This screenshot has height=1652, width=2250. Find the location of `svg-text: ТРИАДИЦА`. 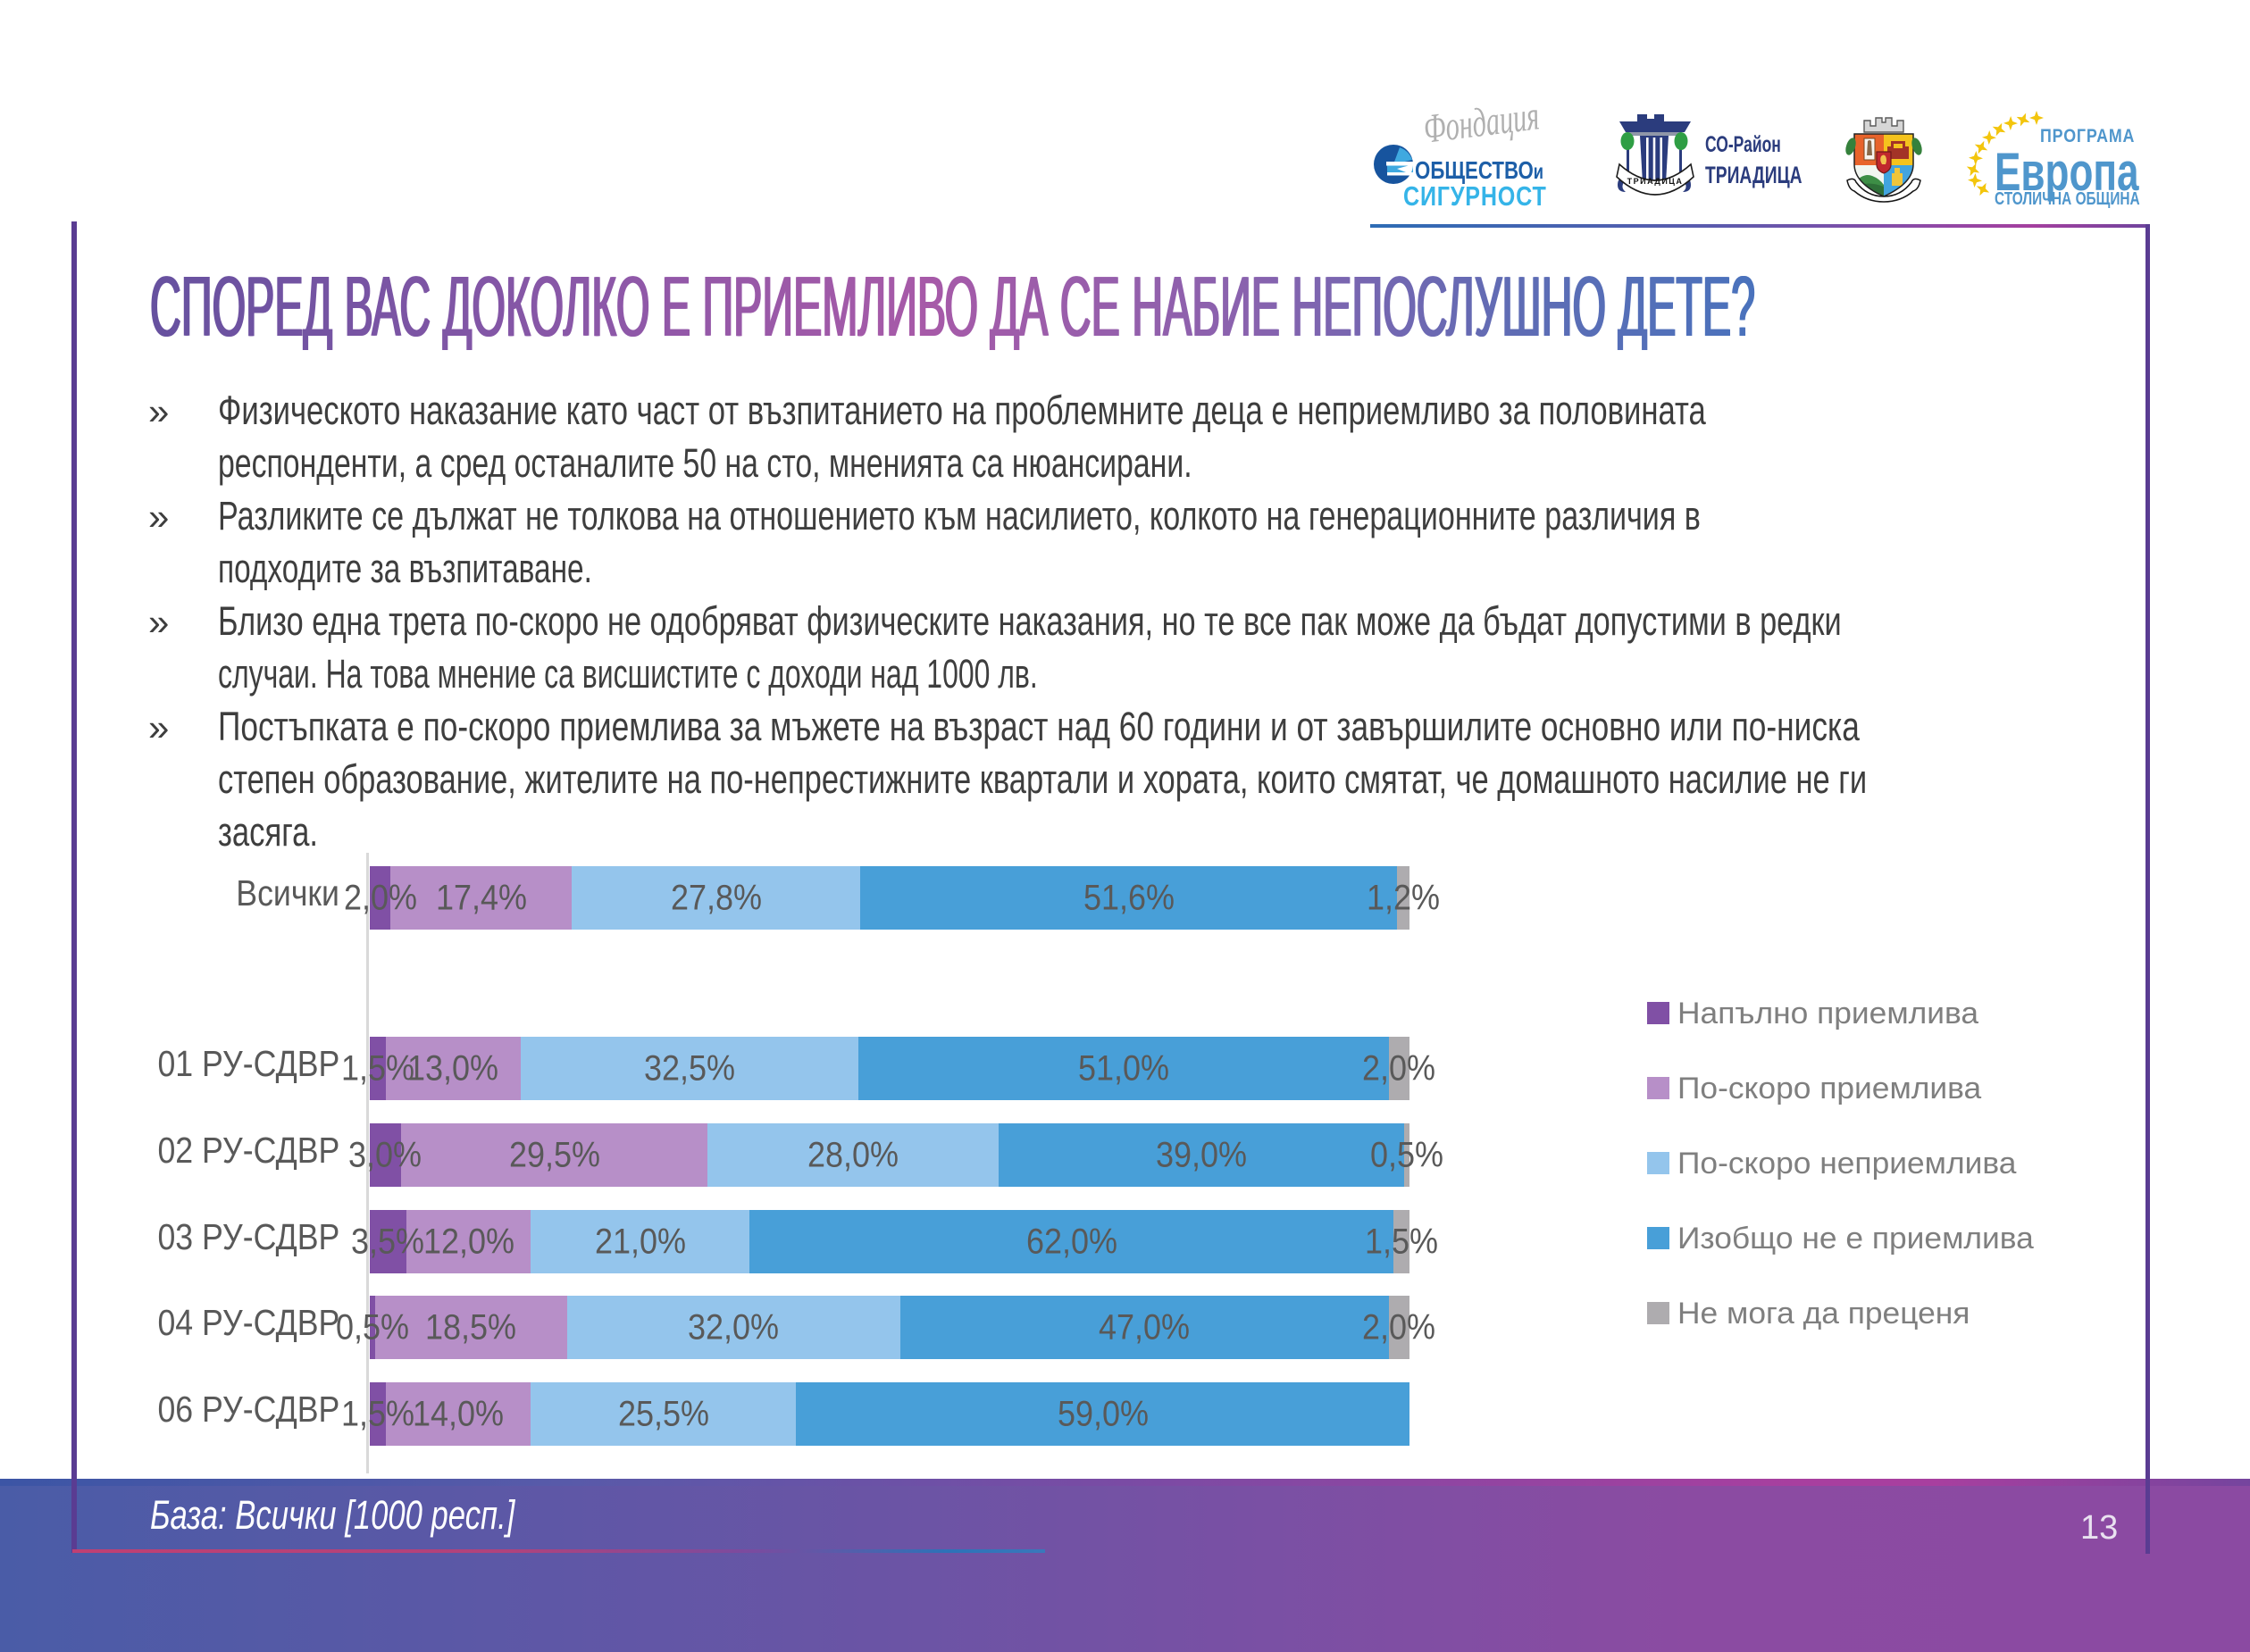

svg-text: ТРИАДИЦА is located at coordinates (1655, 181).